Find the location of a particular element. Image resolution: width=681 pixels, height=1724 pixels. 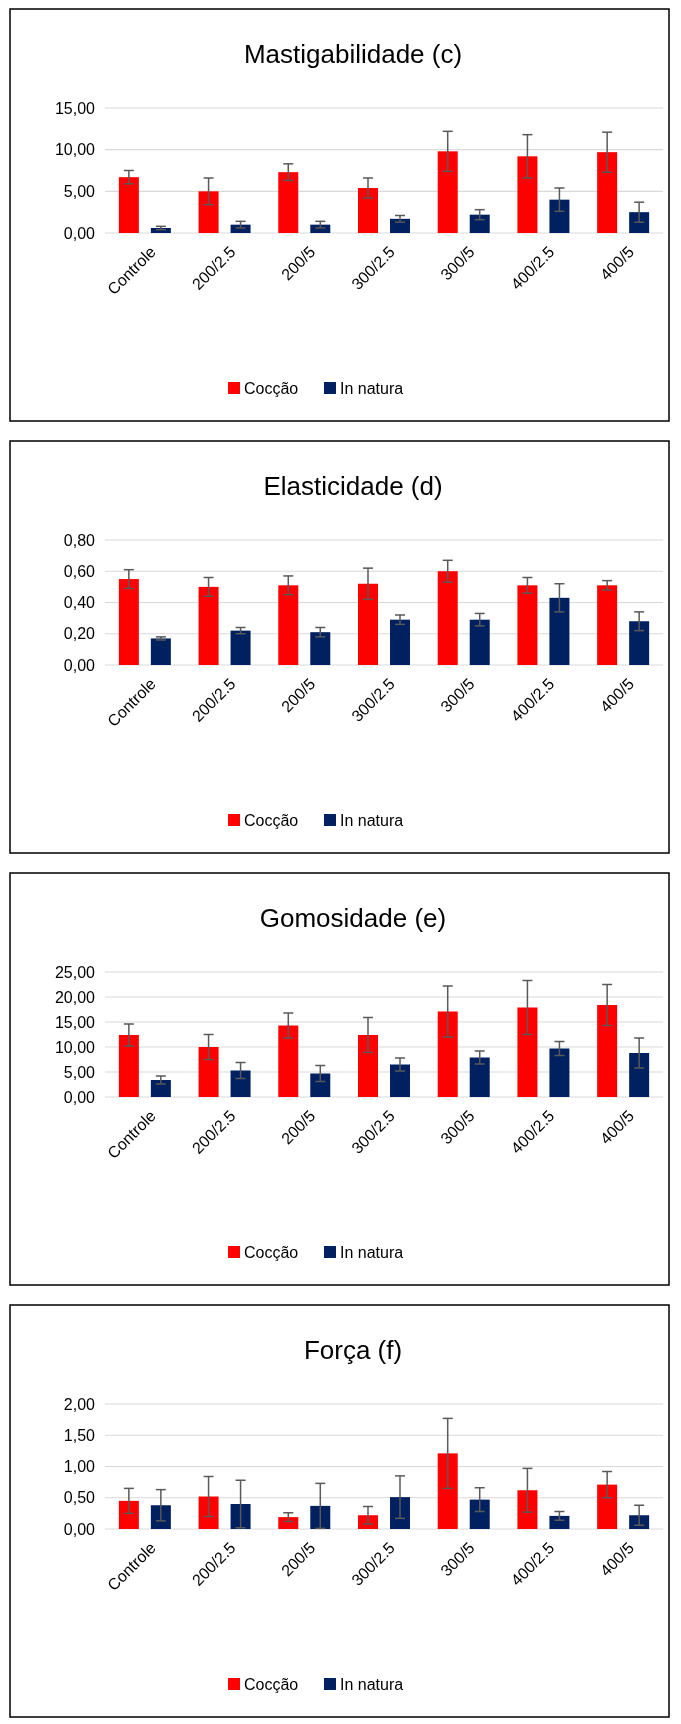

y-tick-label: 1,00 is located at coordinates (79, 1467).